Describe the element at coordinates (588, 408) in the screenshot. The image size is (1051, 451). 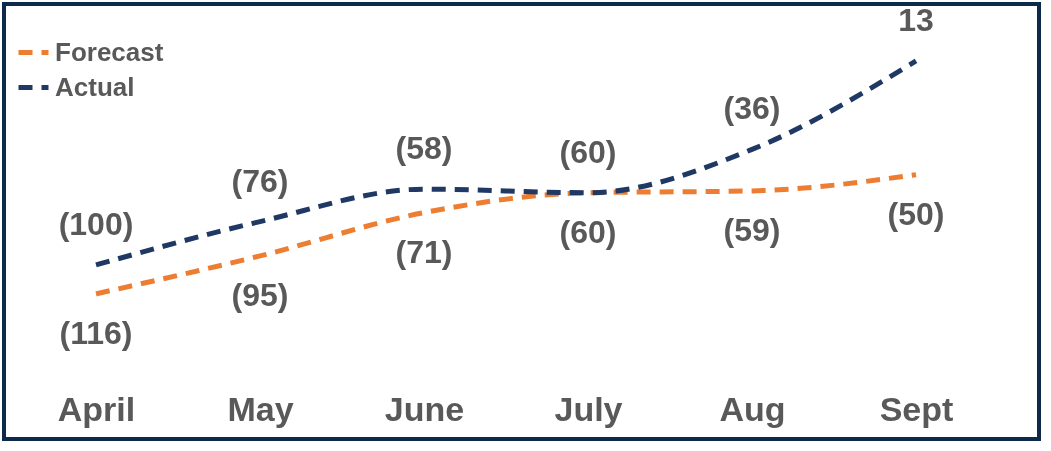
I see `x-tick-label: July` at that location.